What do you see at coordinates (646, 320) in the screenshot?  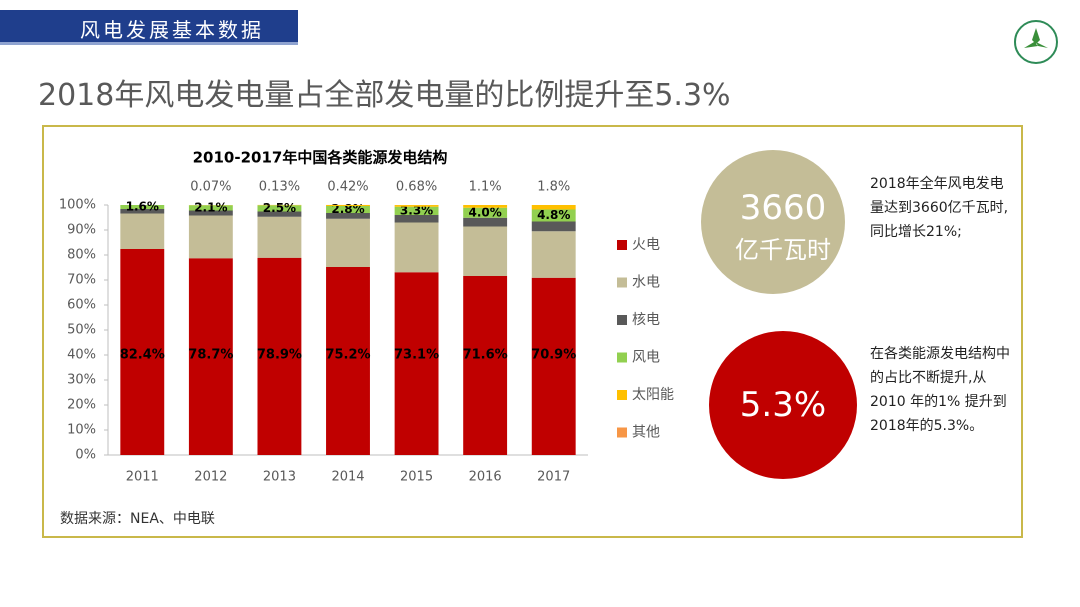 I see `legend-label: 核电` at bounding box center [646, 320].